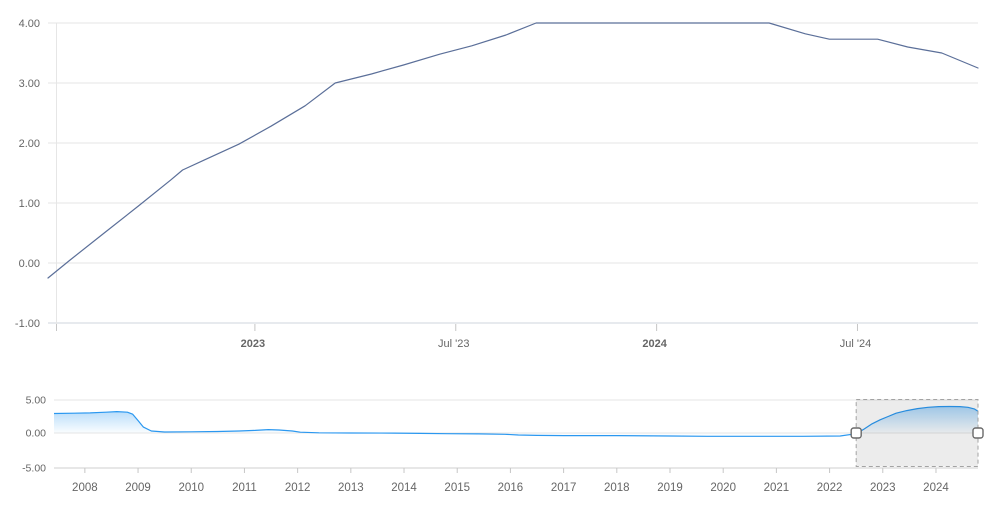  What do you see at coordinates (936, 488) in the screenshot?
I see `navigator-x-axis-label: 2024` at bounding box center [936, 488].